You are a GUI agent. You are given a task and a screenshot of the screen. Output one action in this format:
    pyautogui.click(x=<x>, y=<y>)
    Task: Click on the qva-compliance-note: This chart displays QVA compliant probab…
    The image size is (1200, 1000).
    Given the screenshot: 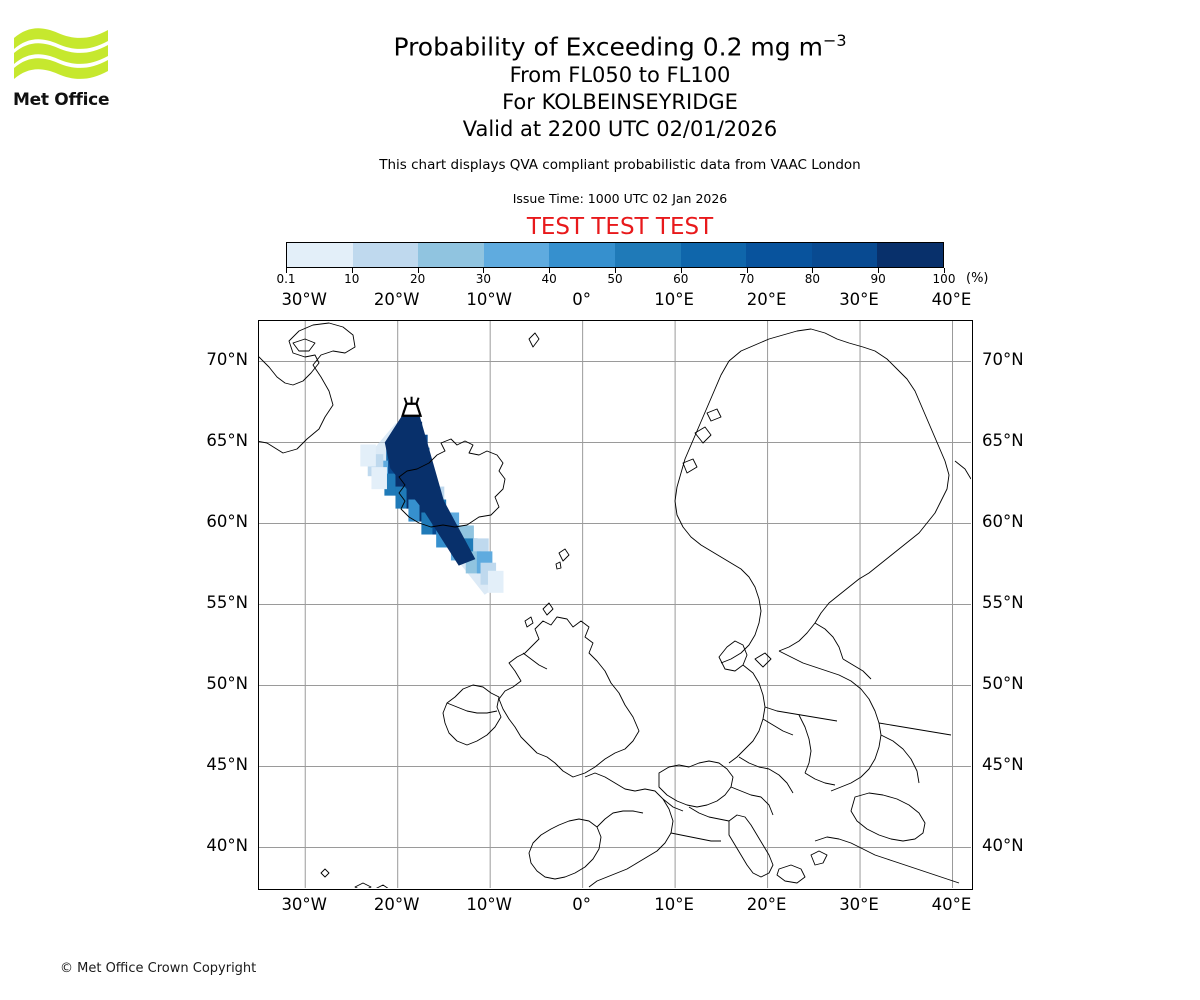 What is the action you would take?
    pyautogui.click(x=620, y=165)
    